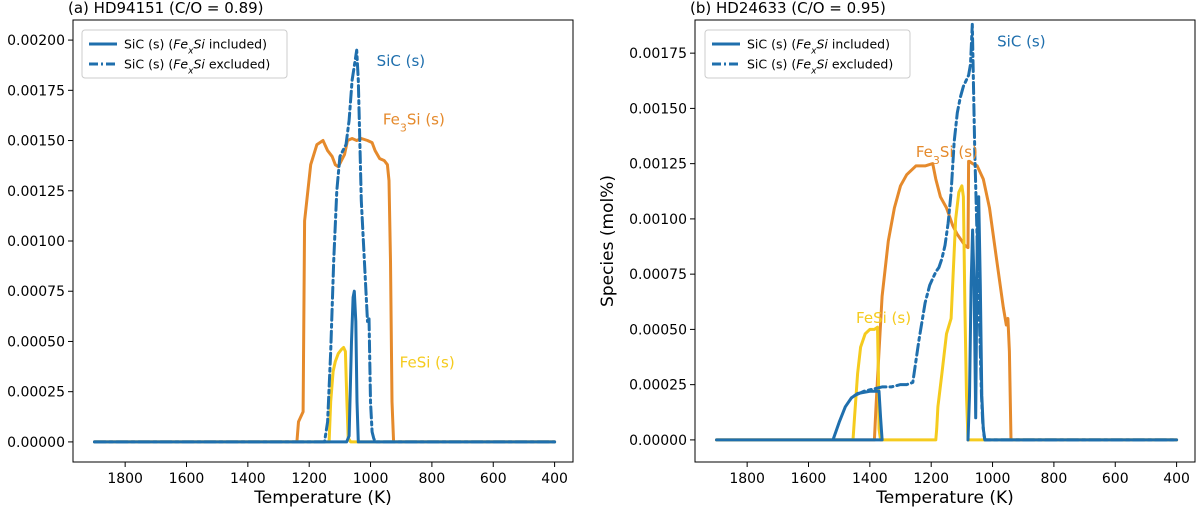 The image size is (1200, 512). I want to click on series-line-fesi-s-, so click(325, 395).